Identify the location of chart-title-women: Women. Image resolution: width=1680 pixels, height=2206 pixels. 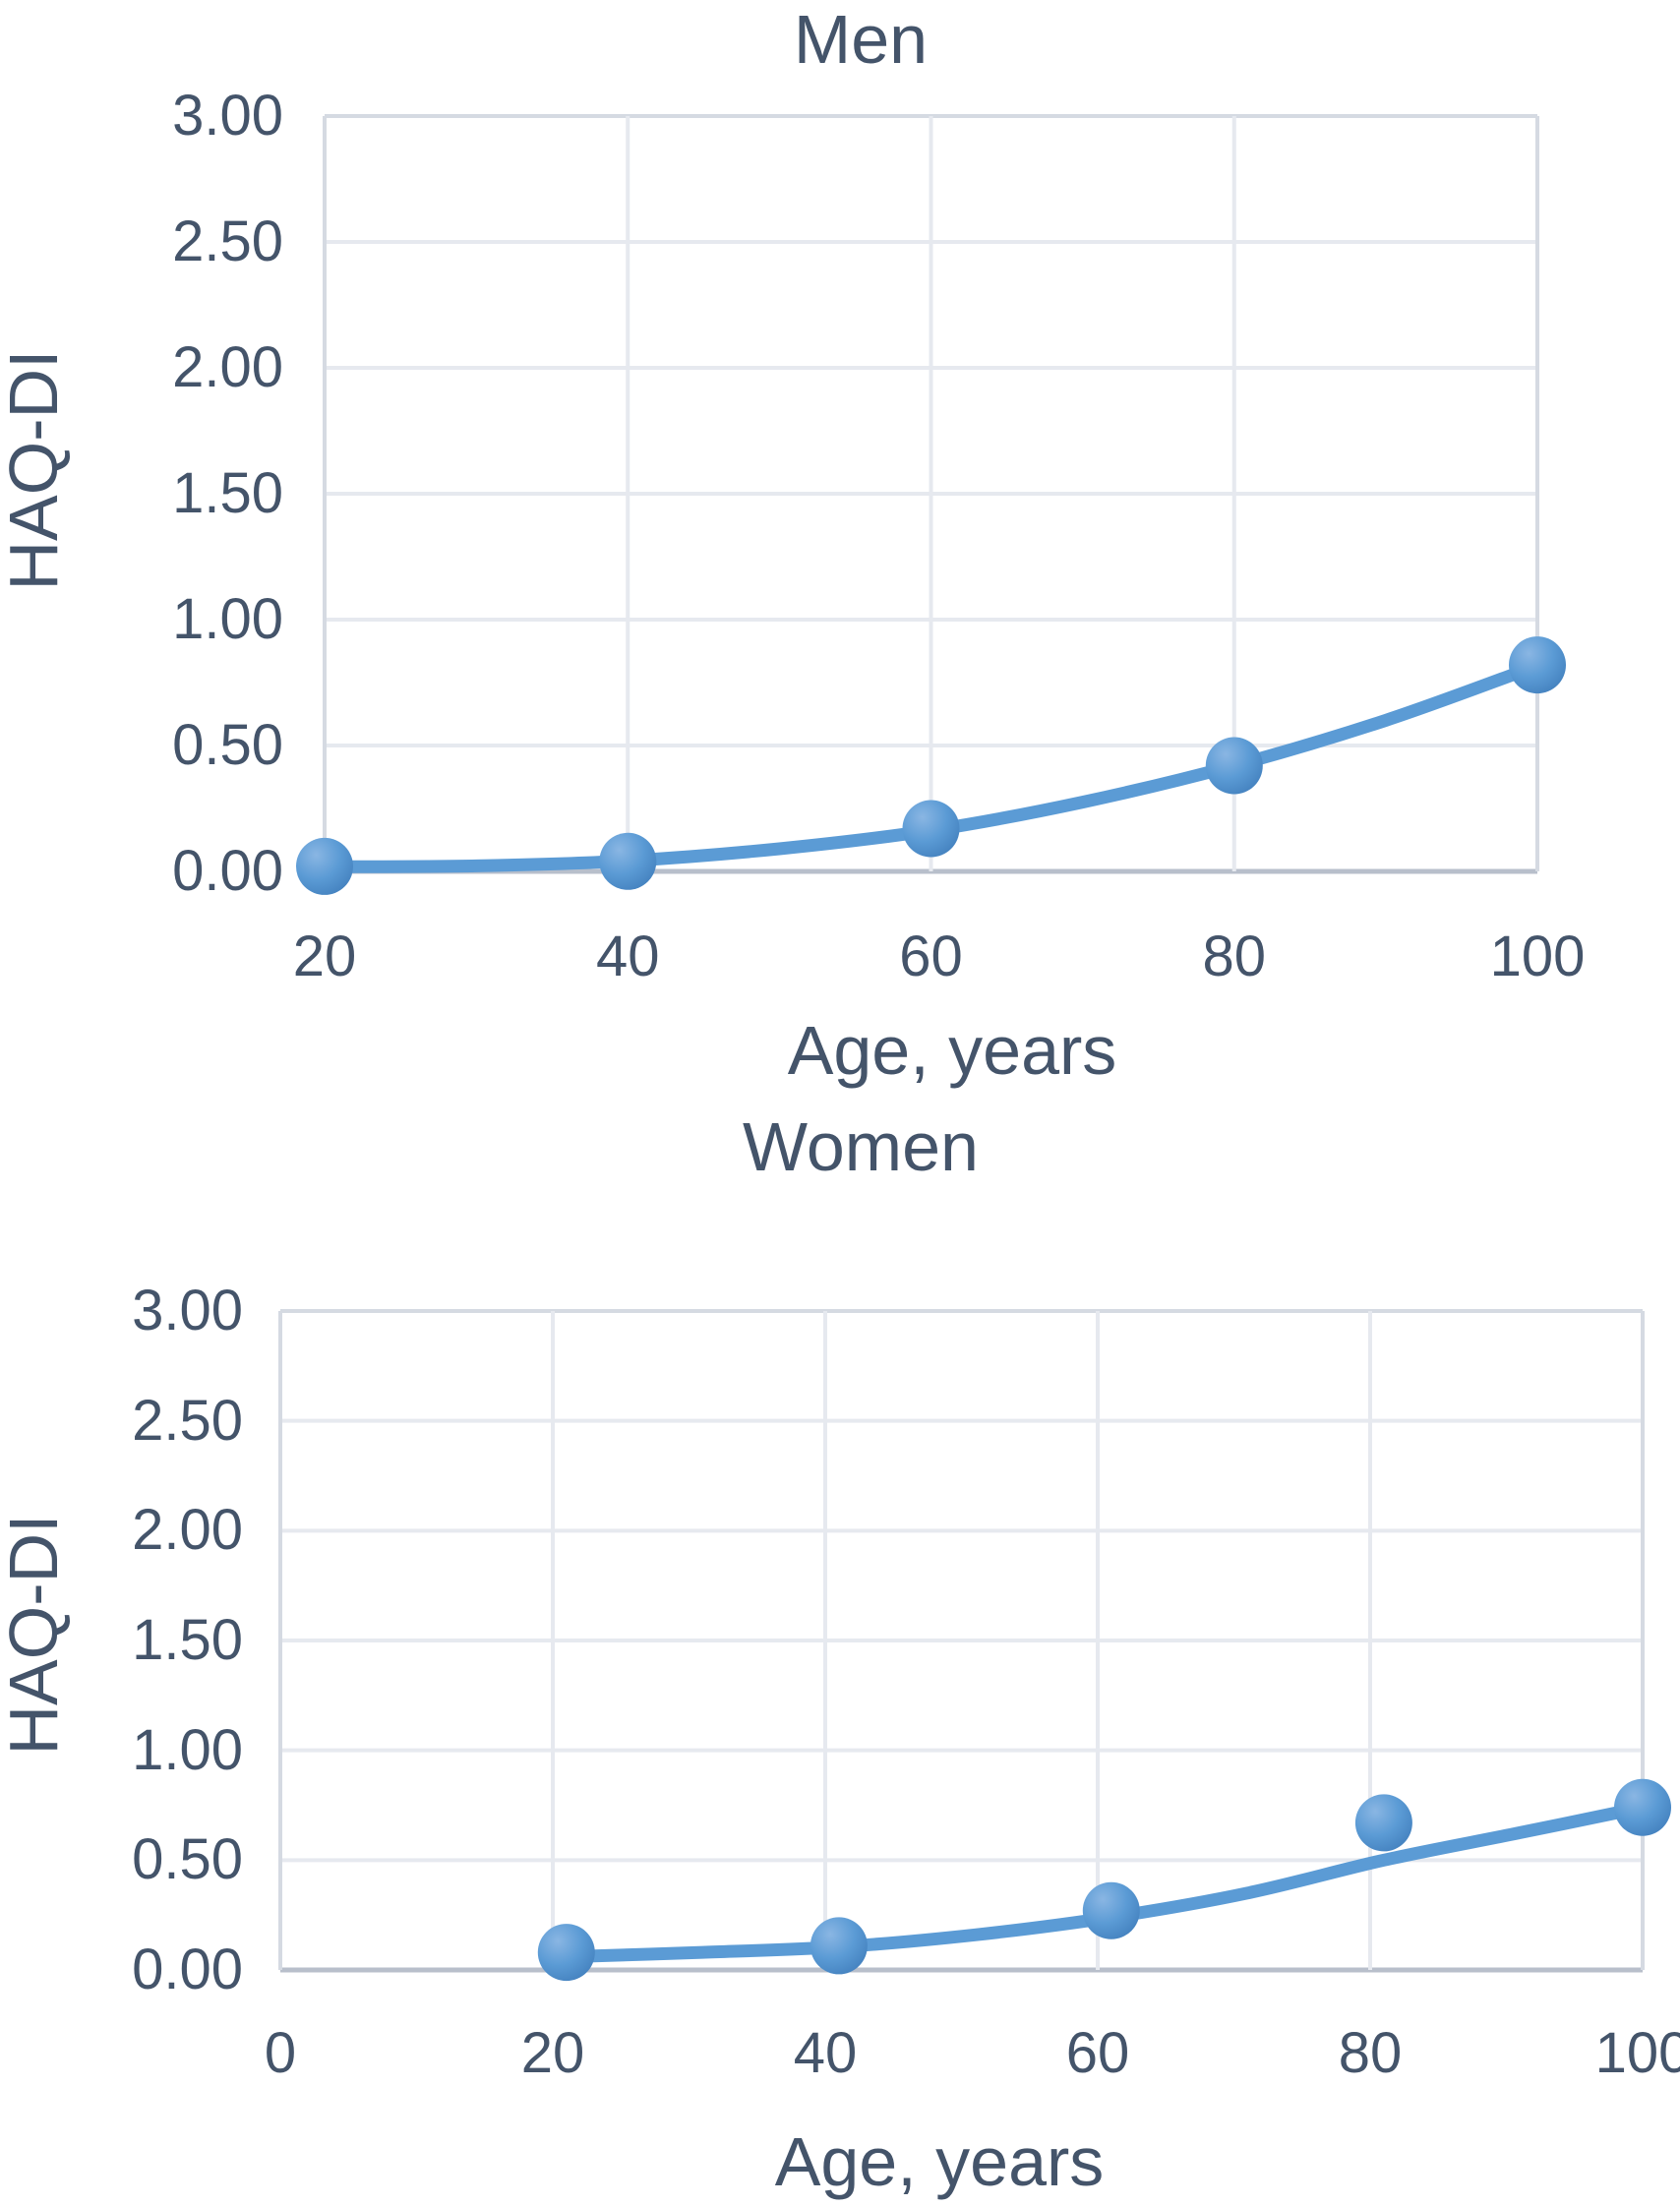
(861, 1146).